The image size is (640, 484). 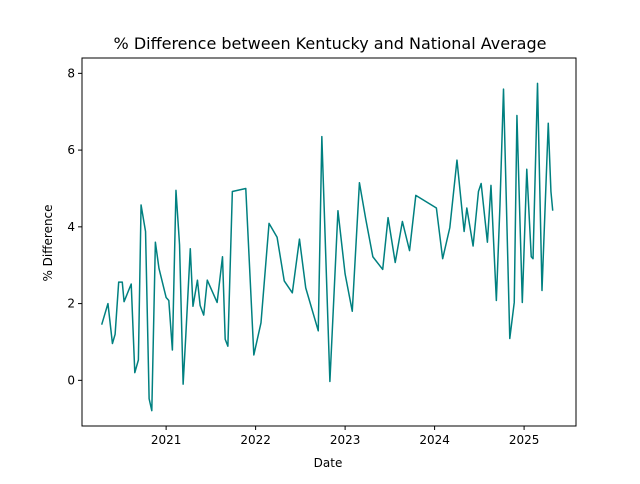 I want to click on x-tick-label: 2024, so click(x=434, y=440).